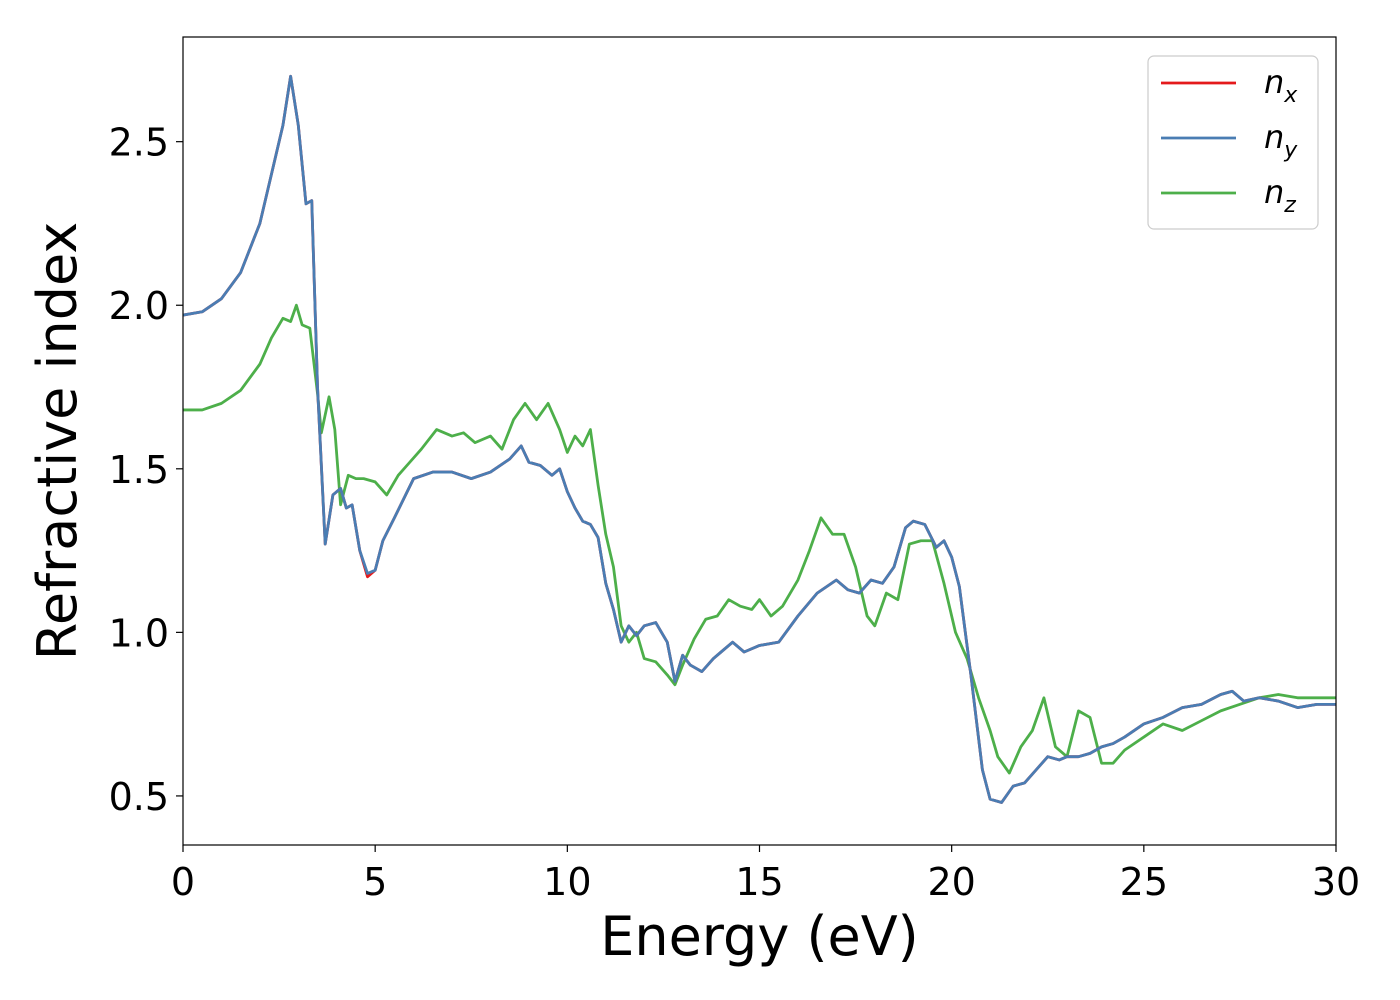 The image size is (1400, 1000). Describe the element at coordinates (139, 306) in the screenshot. I see `y-tick-label: 2.0` at that location.